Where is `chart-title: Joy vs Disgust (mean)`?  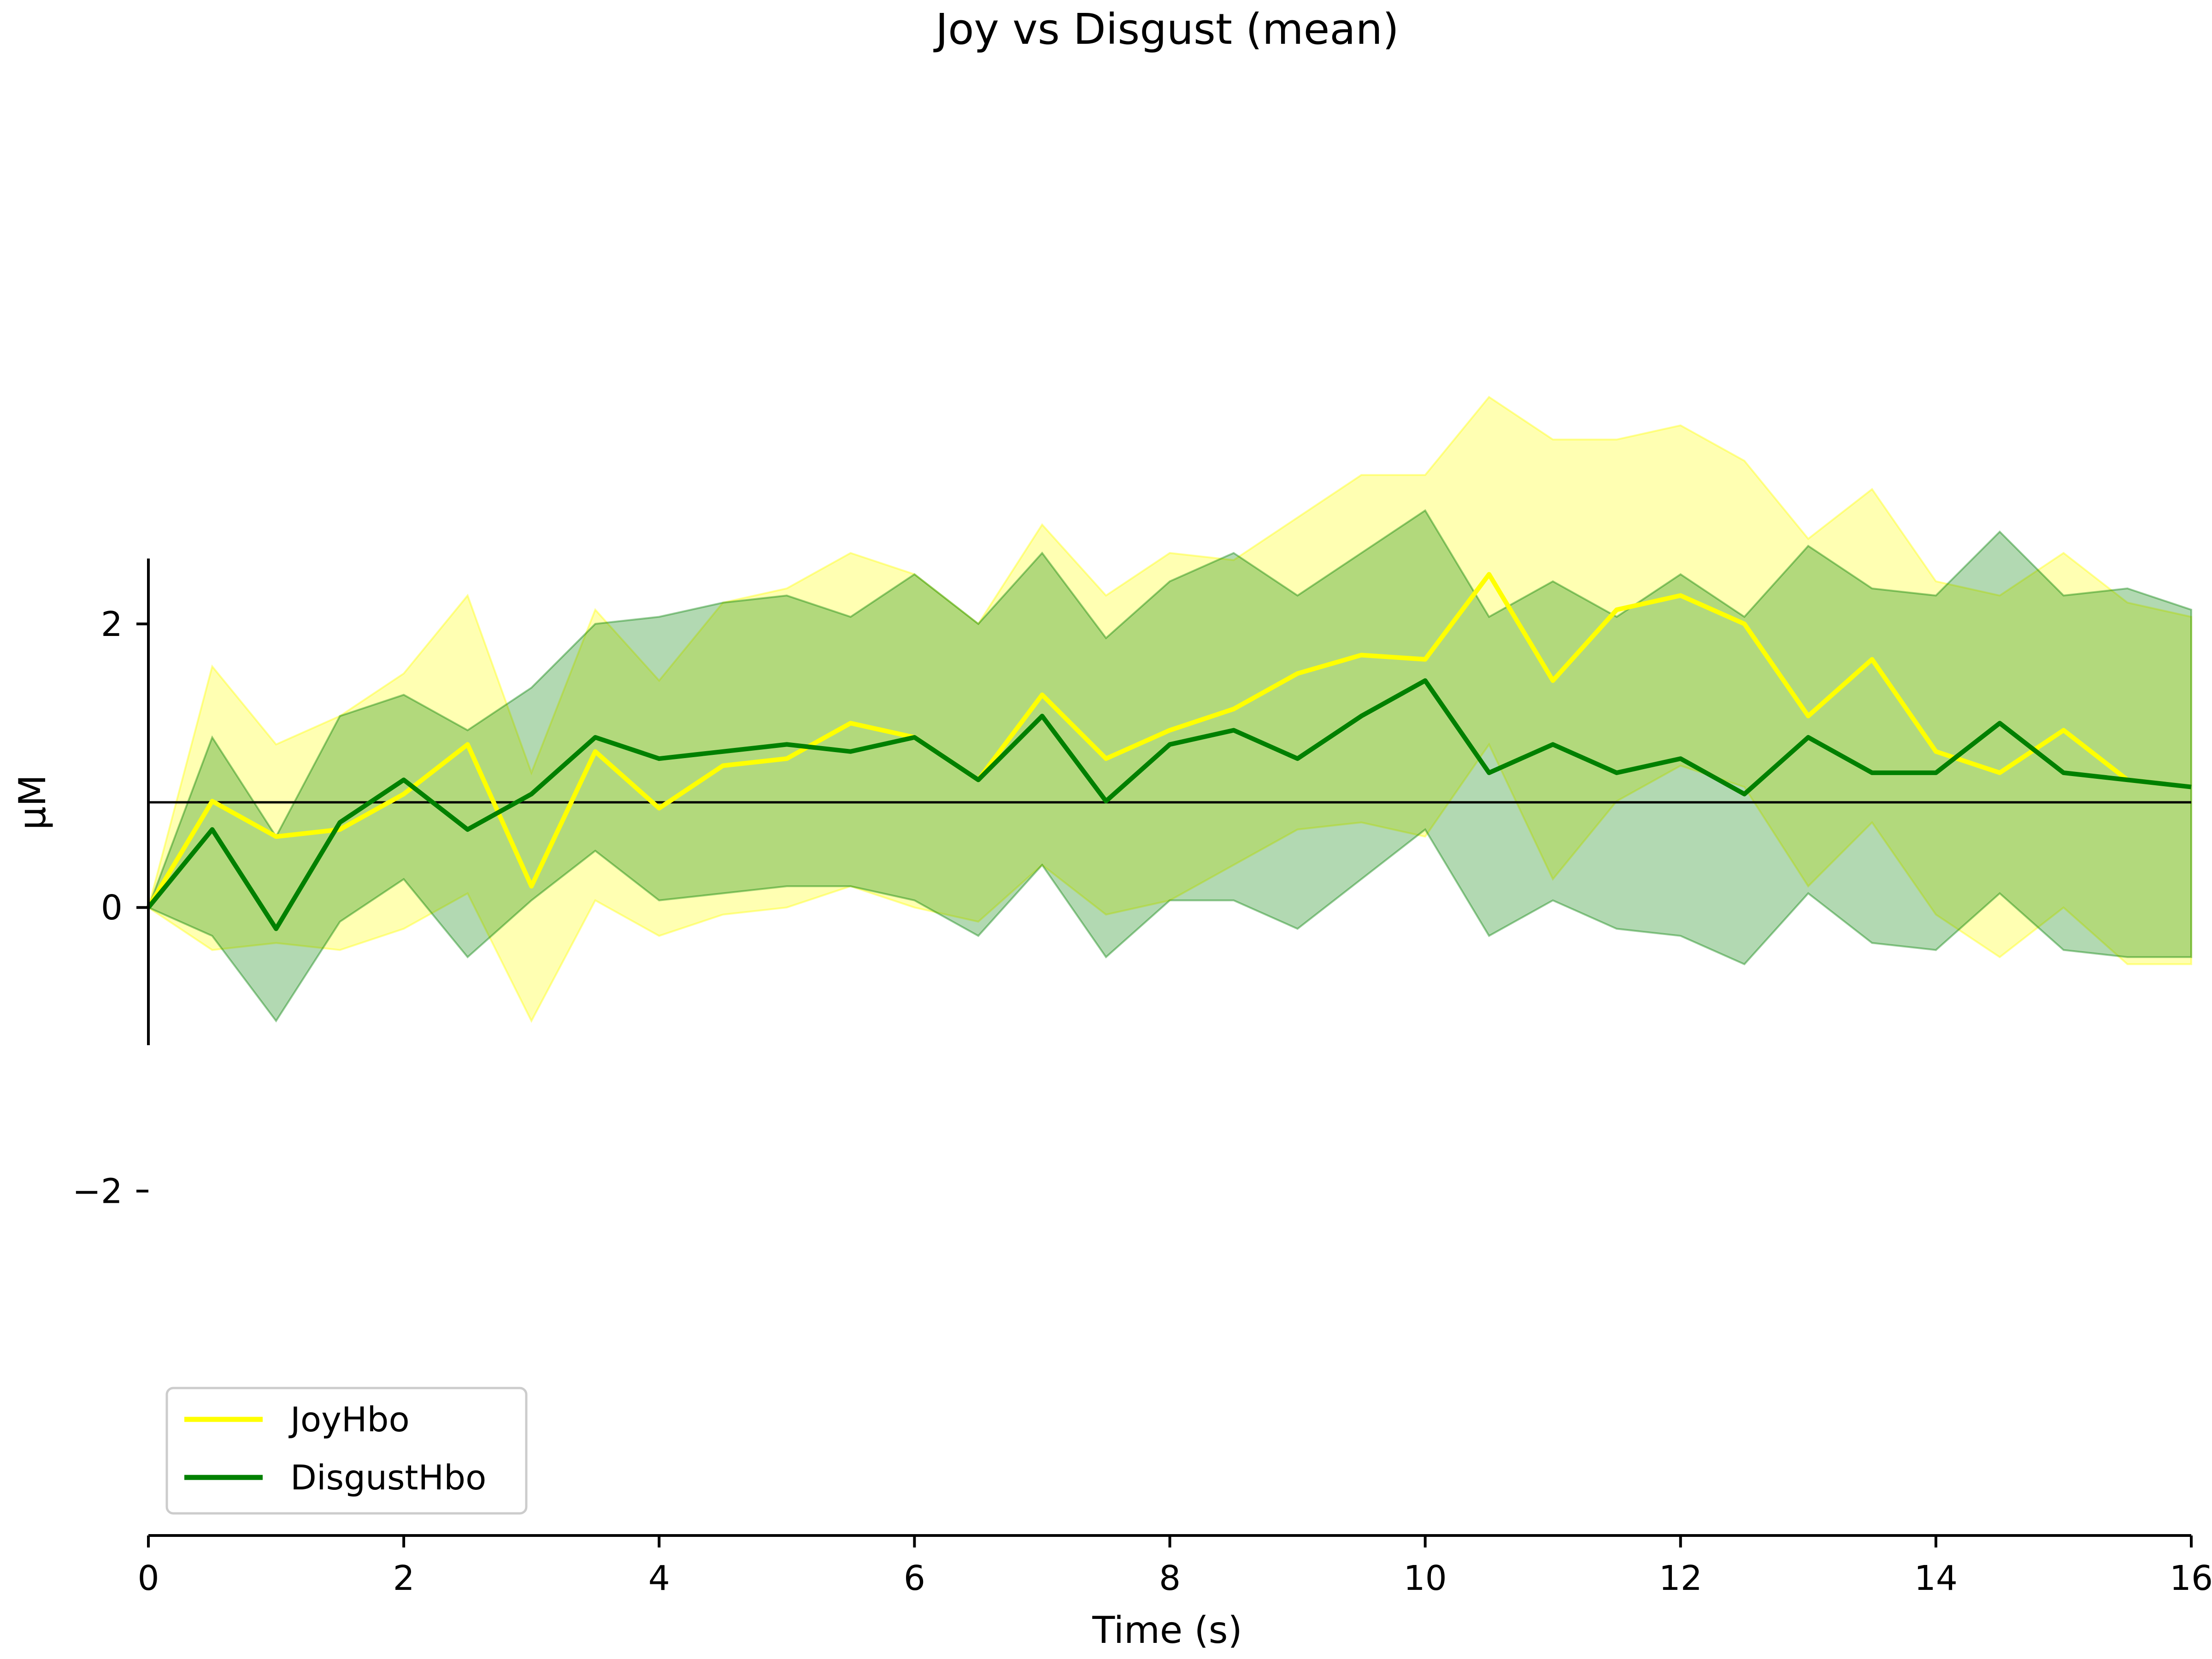
chart-title: Joy vs Disgust (mean) is located at coordinates (1166, 29).